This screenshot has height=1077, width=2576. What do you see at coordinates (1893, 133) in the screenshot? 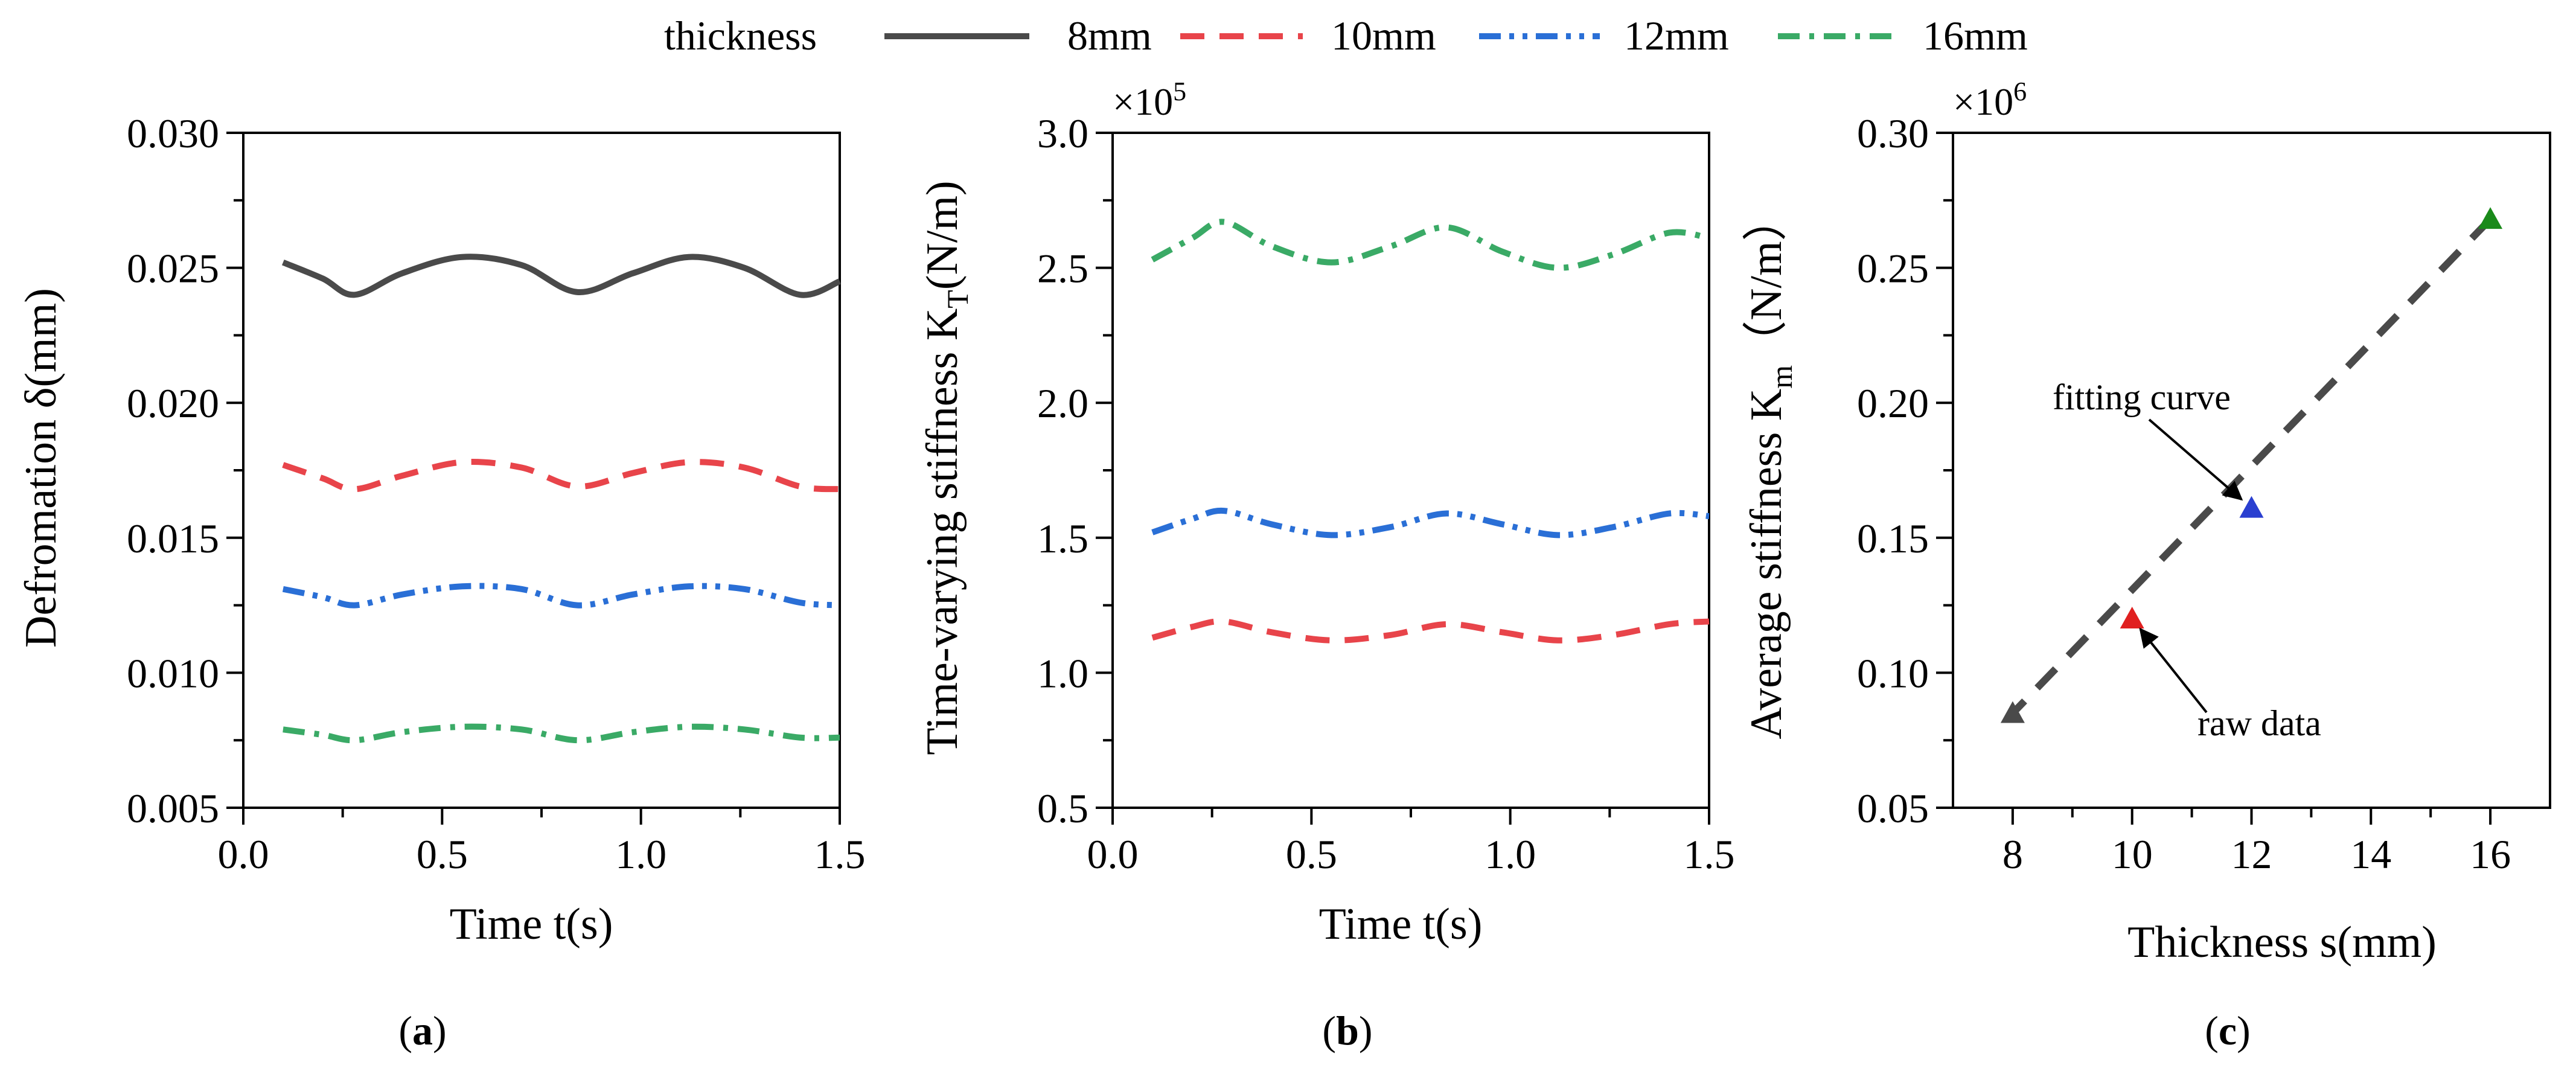
I see `y-tick-label: 0.30` at bounding box center [1893, 133].